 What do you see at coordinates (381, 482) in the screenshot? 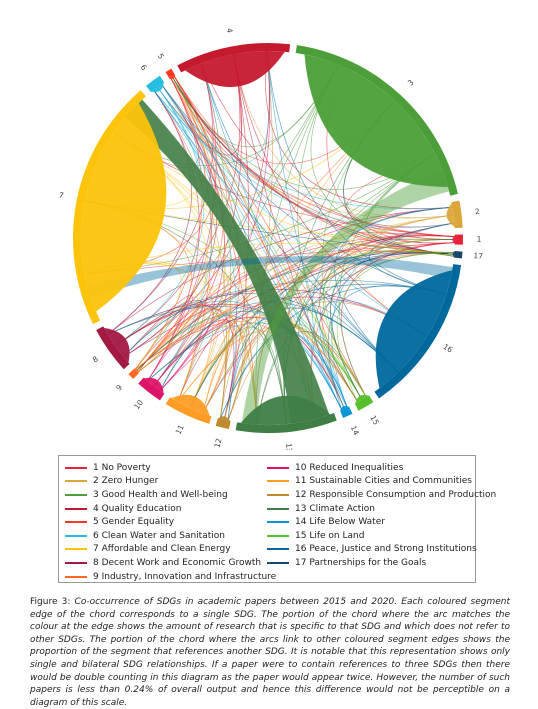
I see `legend-item: 11 Sustainable Cities and Communities` at bounding box center [381, 482].